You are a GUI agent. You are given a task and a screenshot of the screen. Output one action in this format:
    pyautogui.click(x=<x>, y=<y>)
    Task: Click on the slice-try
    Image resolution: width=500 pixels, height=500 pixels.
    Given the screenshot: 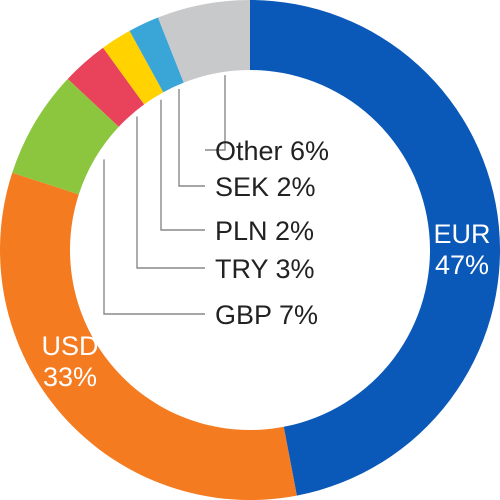 What is the action you would take?
    pyautogui.click(x=106, y=87)
    